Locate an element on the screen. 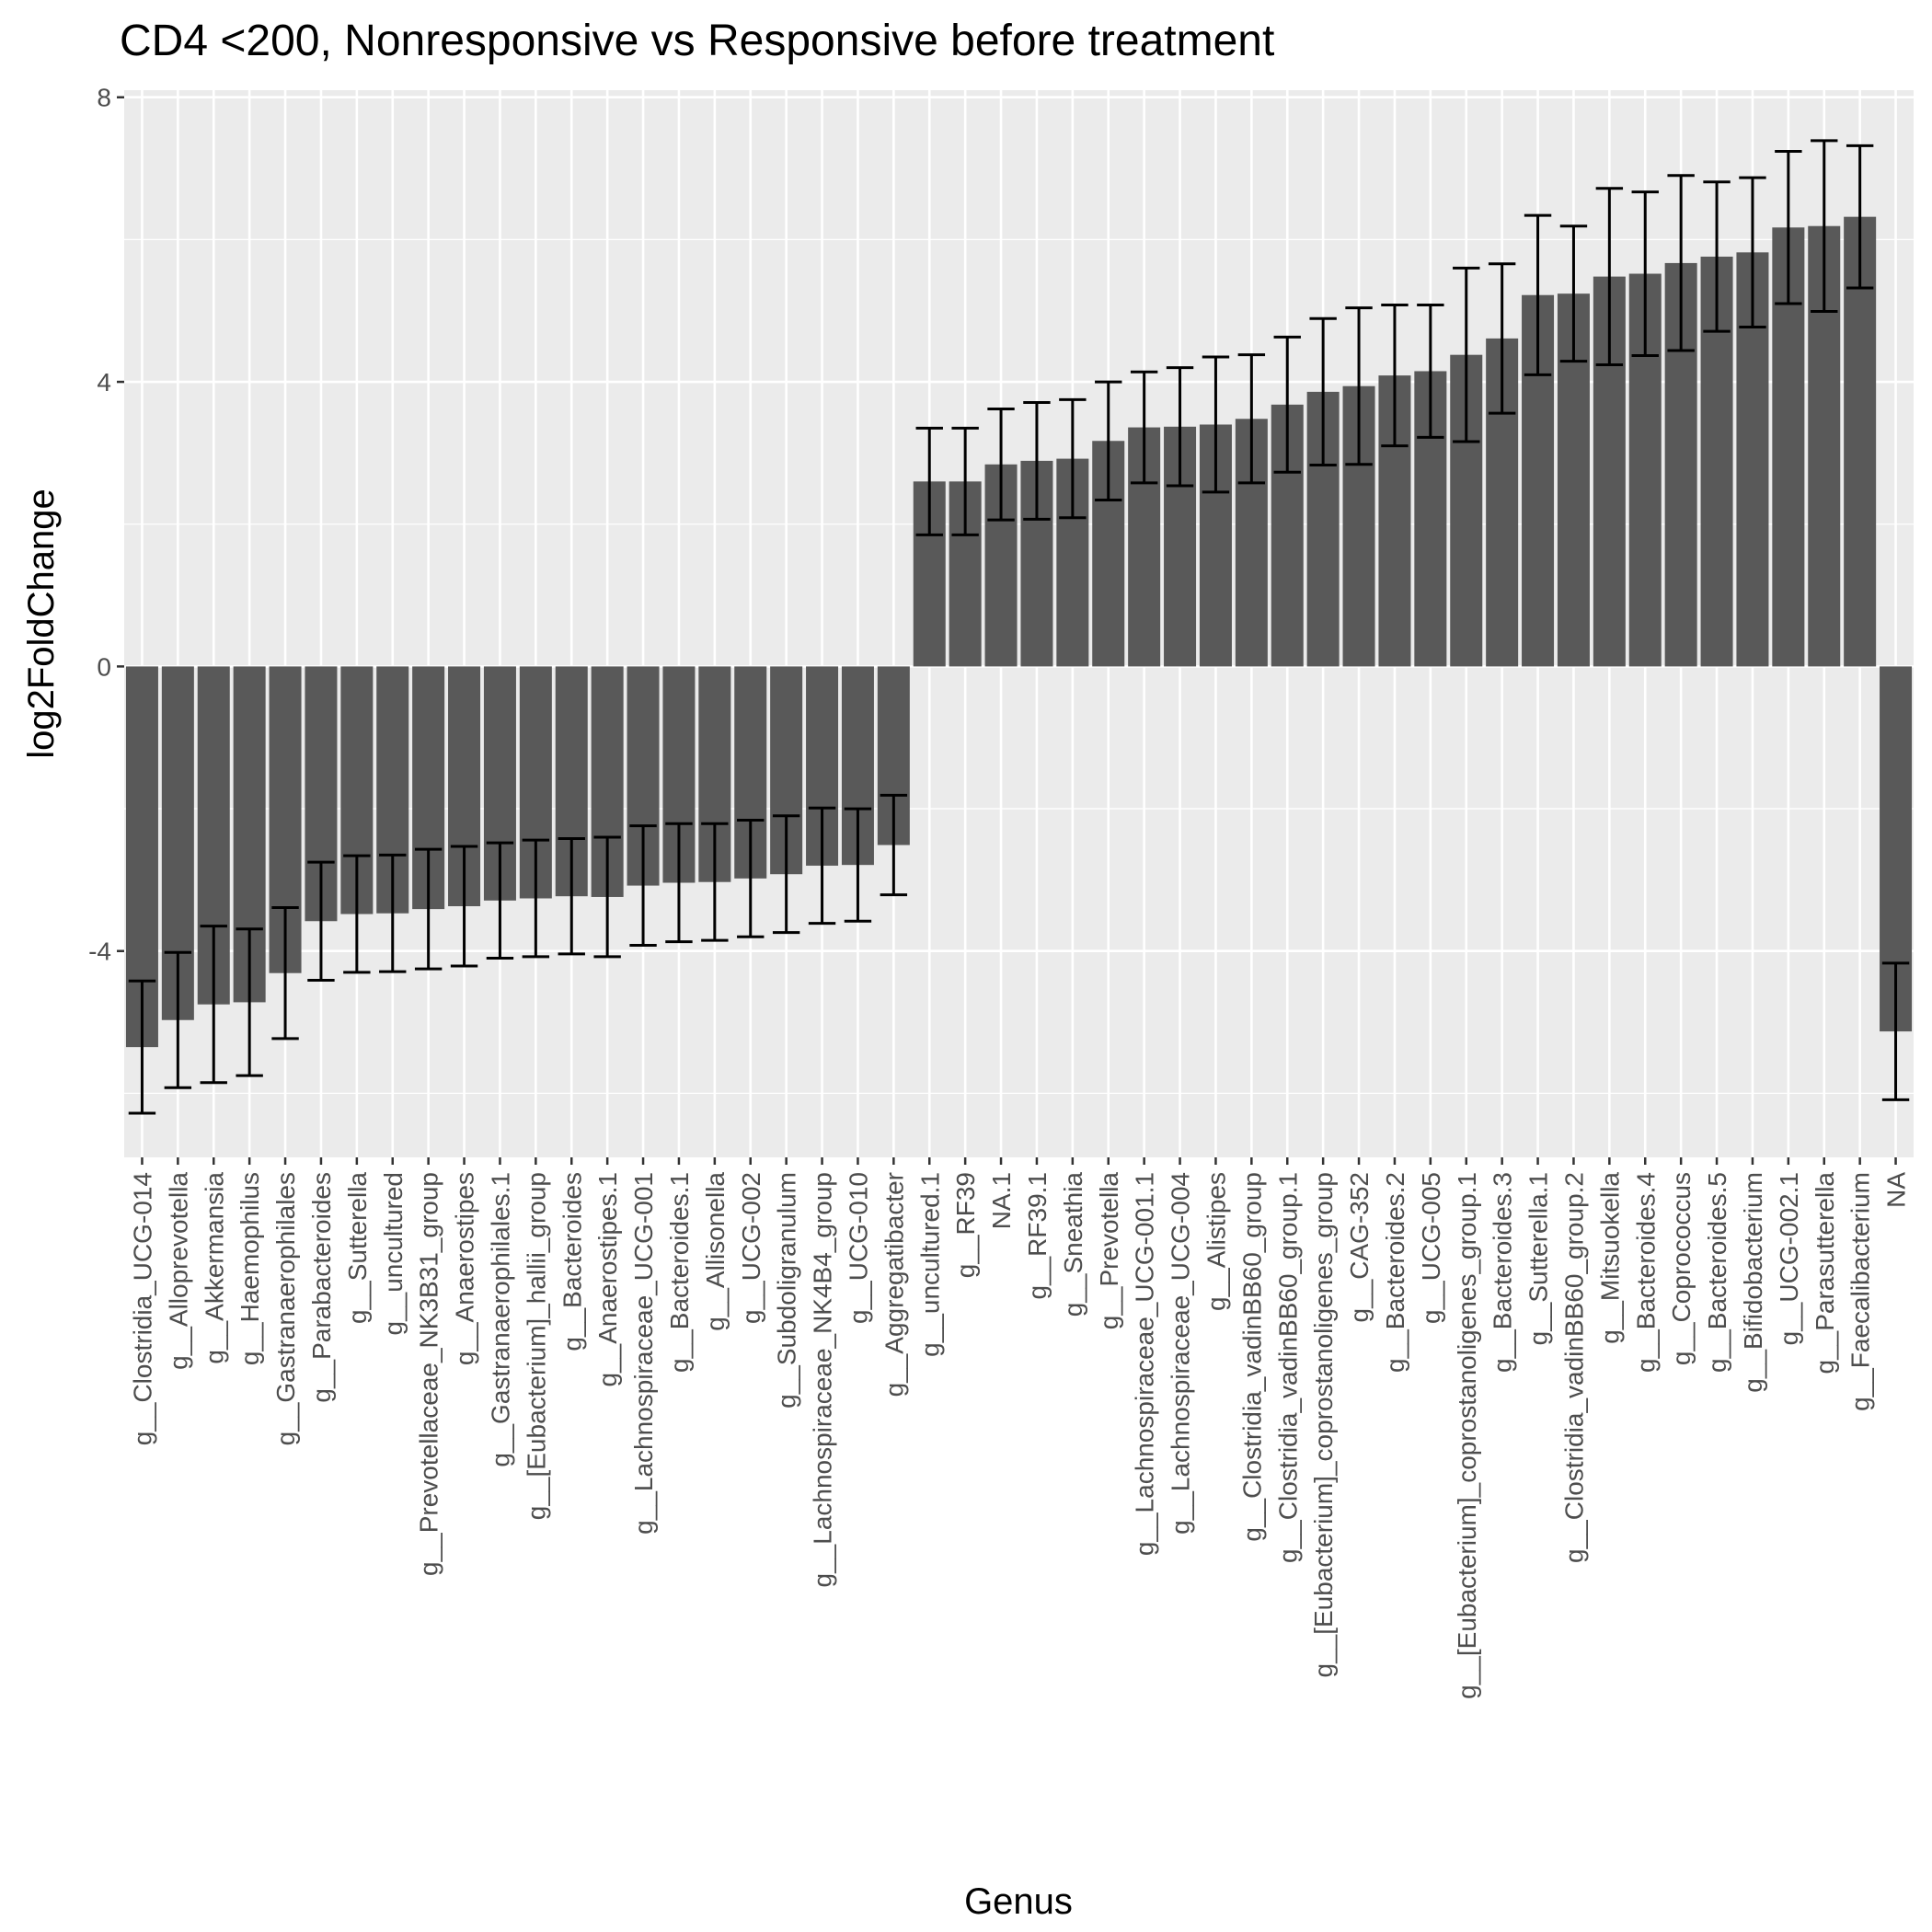 This screenshot has width=1932, height=1932. x-tick-label: g__Anaerostipes is located at coordinates (465, 1268).